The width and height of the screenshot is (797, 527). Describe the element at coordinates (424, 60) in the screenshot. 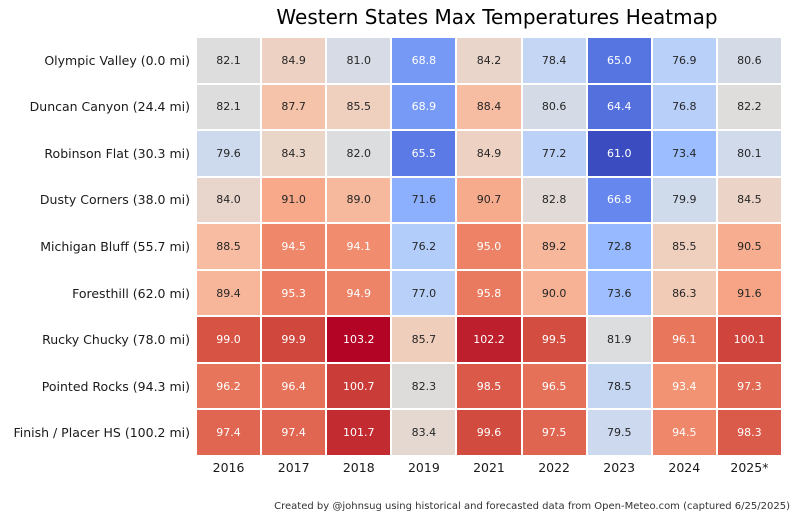

I see `heatmap-cell: 68.8` at that location.